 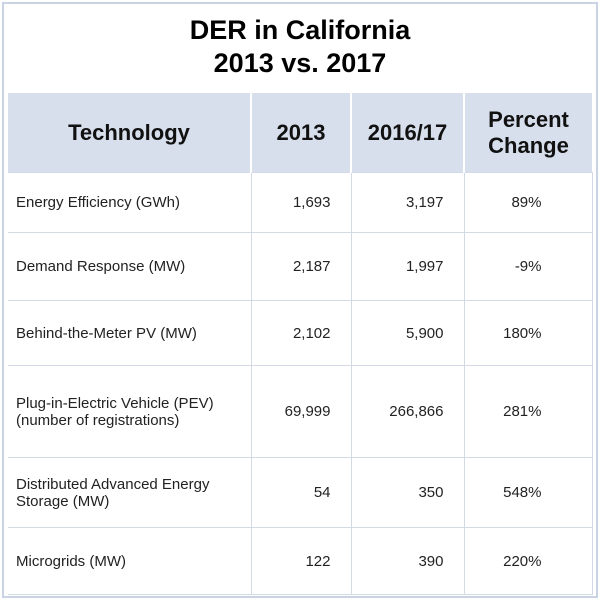 What do you see at coordinates (528, 492) in the screenshot?
I see `percent-change-cell: 548%` at bounding box center [528, 492].